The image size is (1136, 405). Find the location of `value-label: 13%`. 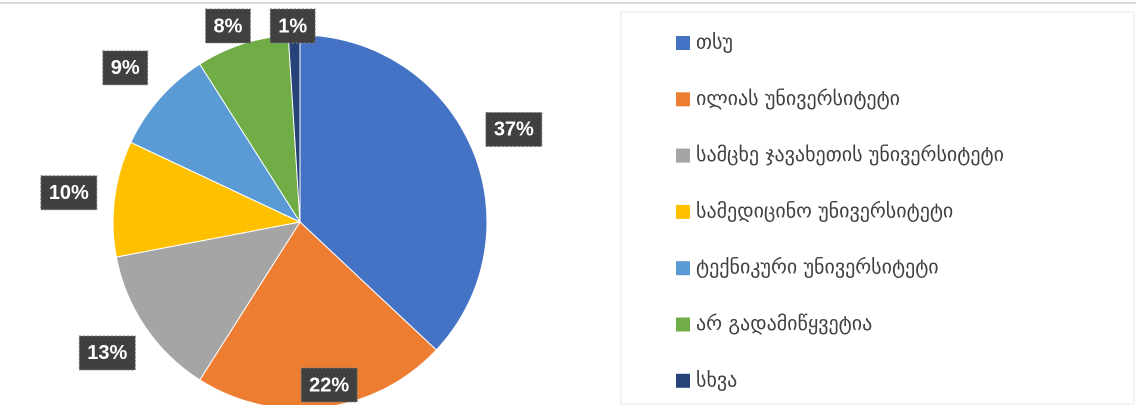

value-label: 13% is located at coordinates (107, 353).